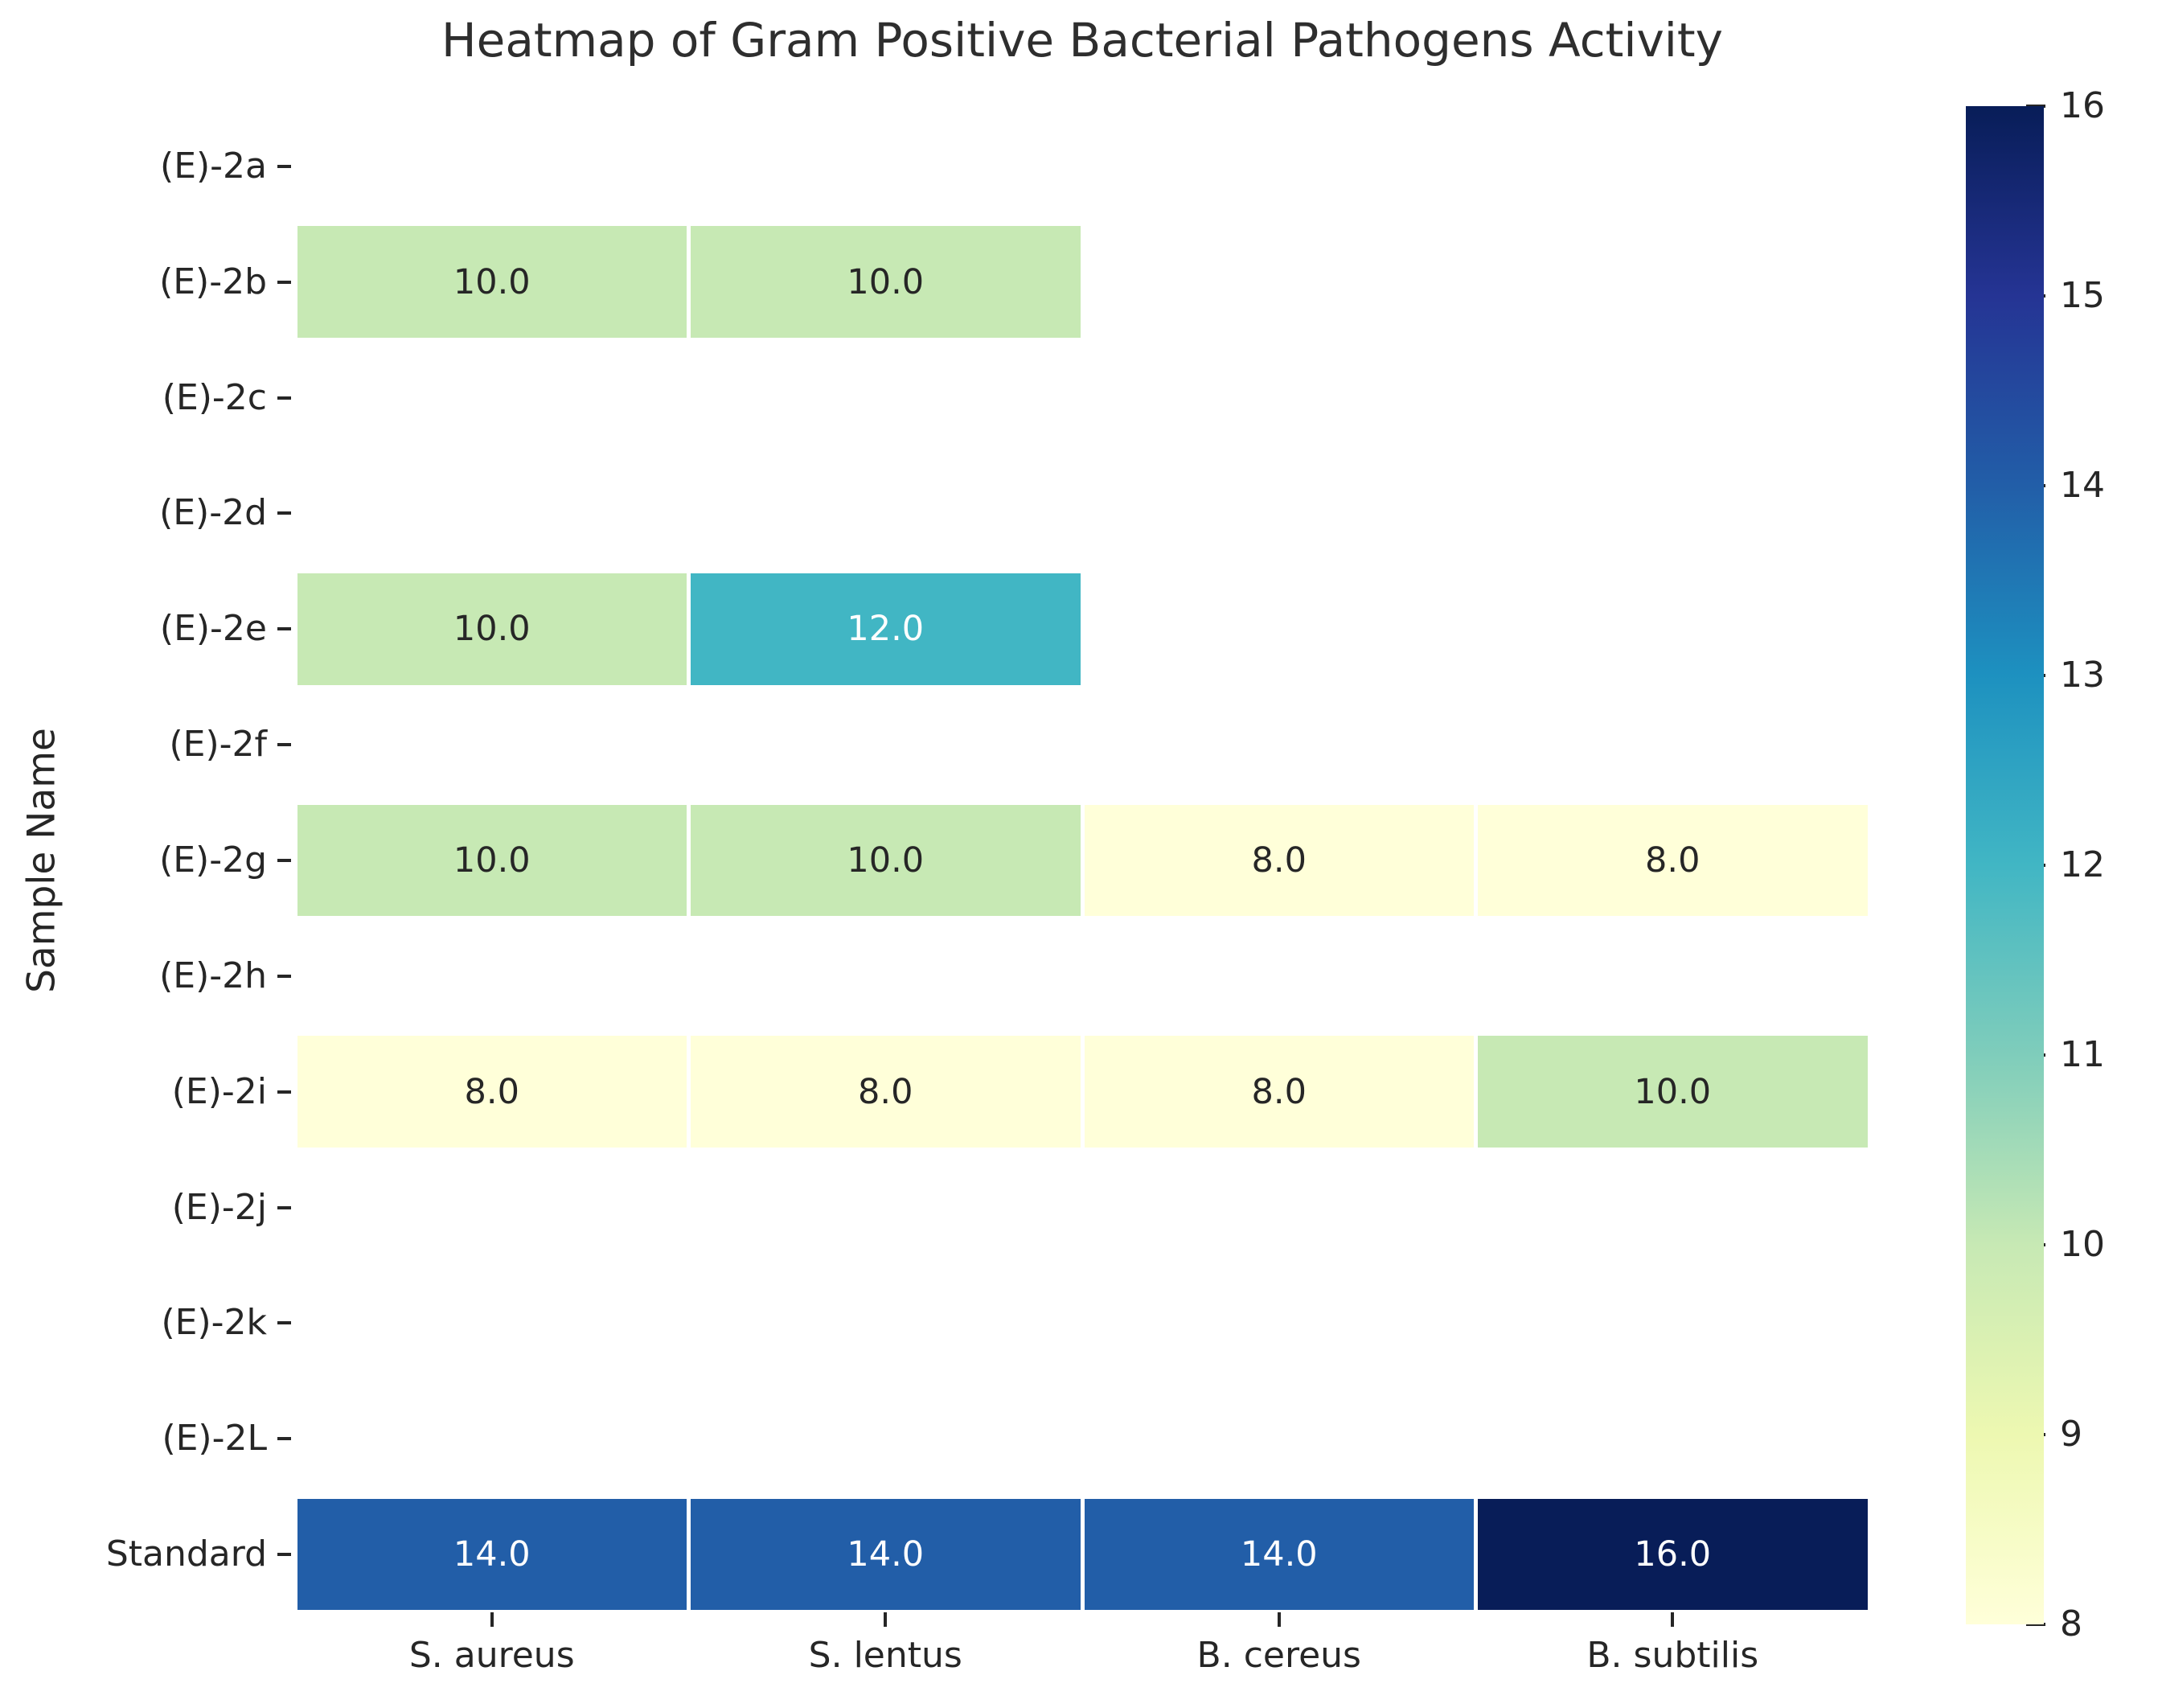  Describe the element at coordinates (213, 629) in the screenshot. I see `y-tick-label: (E)-2e` at that location.